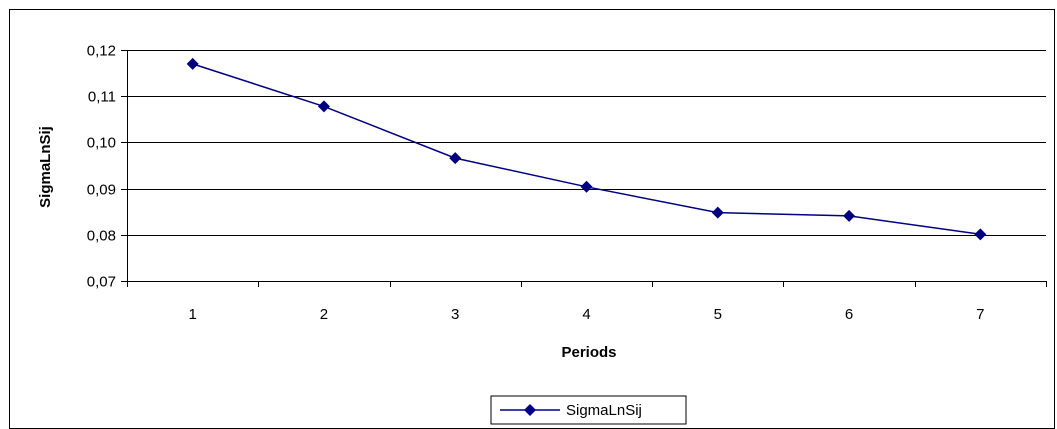 The width and height of the screenshot is (1057, 429). What do you see at coordinates (192, 314) in the screenshot?
I see `x-tick-label: 1` at bounding box center [192, 314].